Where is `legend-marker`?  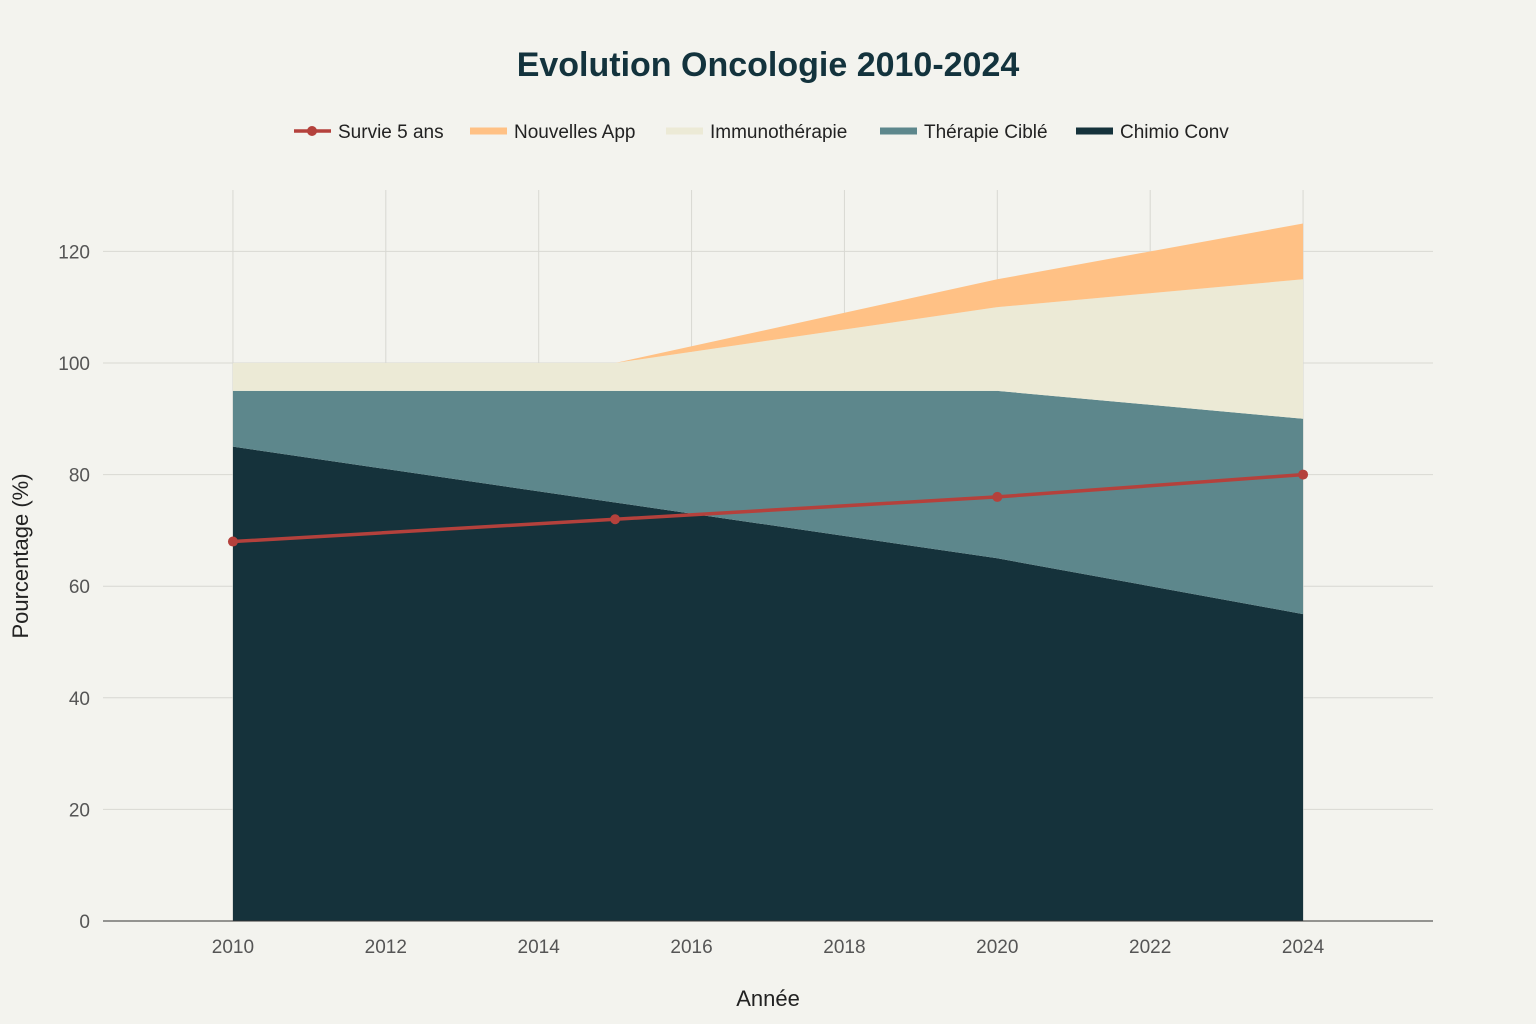
legend-marker is located at coordinates (312, 131).